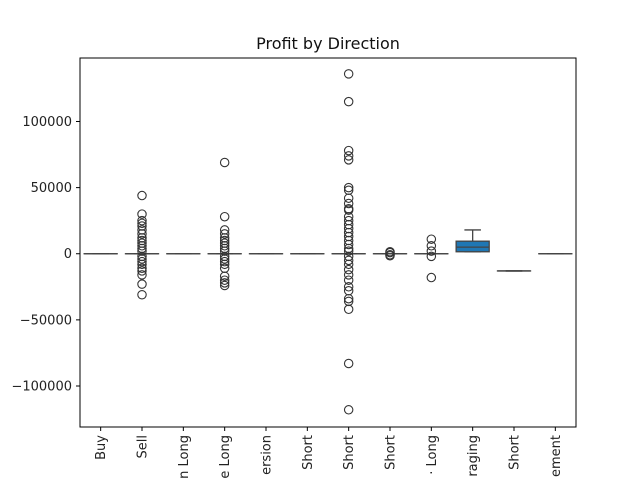 Image resolution: width=640 pixels, height=480 pixels. Describe the element at coordinates (41, 387) in the screenshot. I see `y-tick-label: −100000` at that location.